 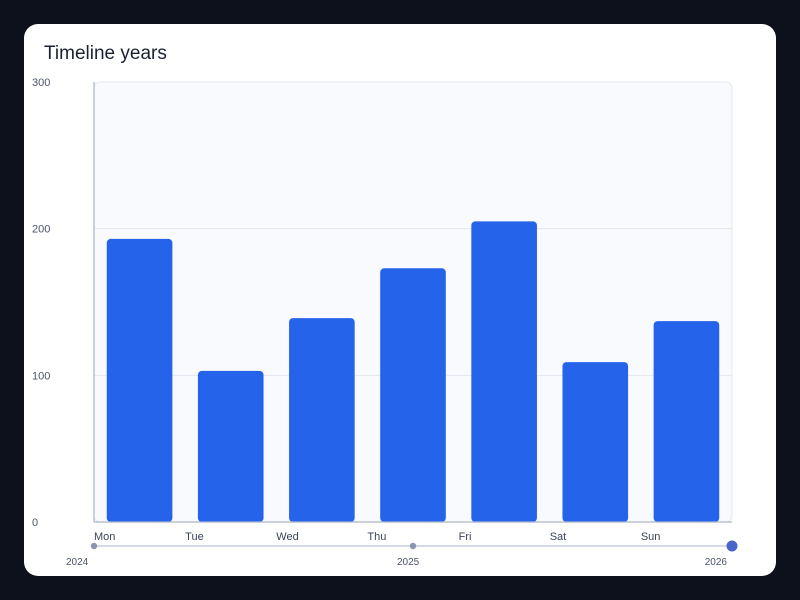 What do you see at coordinates (322, 420) in the screenshot?
I see `bar-wed` at bounding box center [322, 420].